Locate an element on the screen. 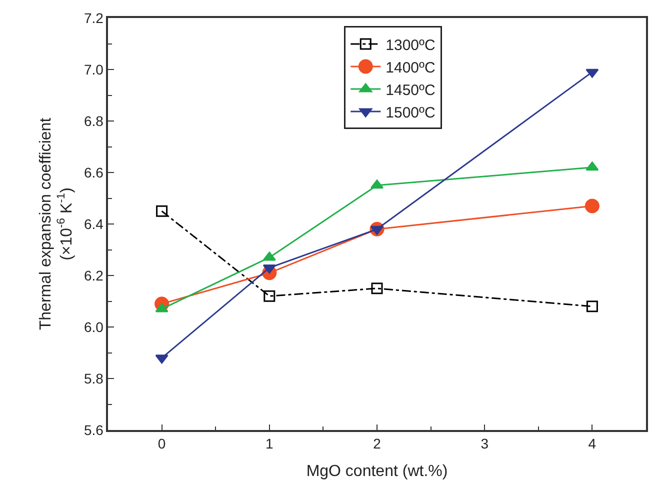 The image size is (651, 480). x-tick-label: 3 is located at coordinates (484, 444).